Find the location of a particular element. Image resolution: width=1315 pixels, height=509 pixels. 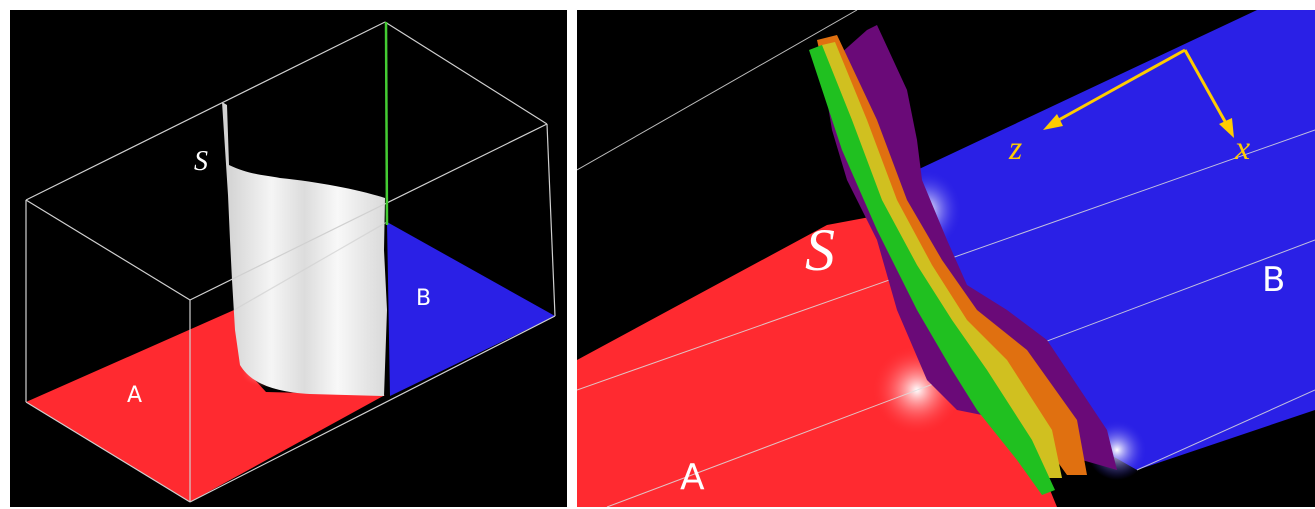

region-a-floor is located at coordinates (205, 406).